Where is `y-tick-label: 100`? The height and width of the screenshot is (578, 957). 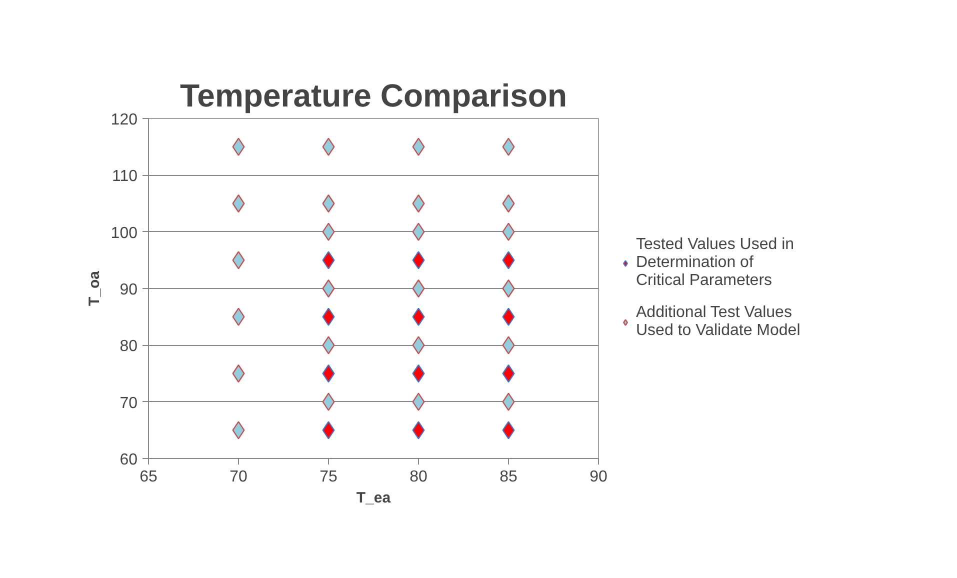
y-tick-label: 100 is located at coordinates (124, 233).